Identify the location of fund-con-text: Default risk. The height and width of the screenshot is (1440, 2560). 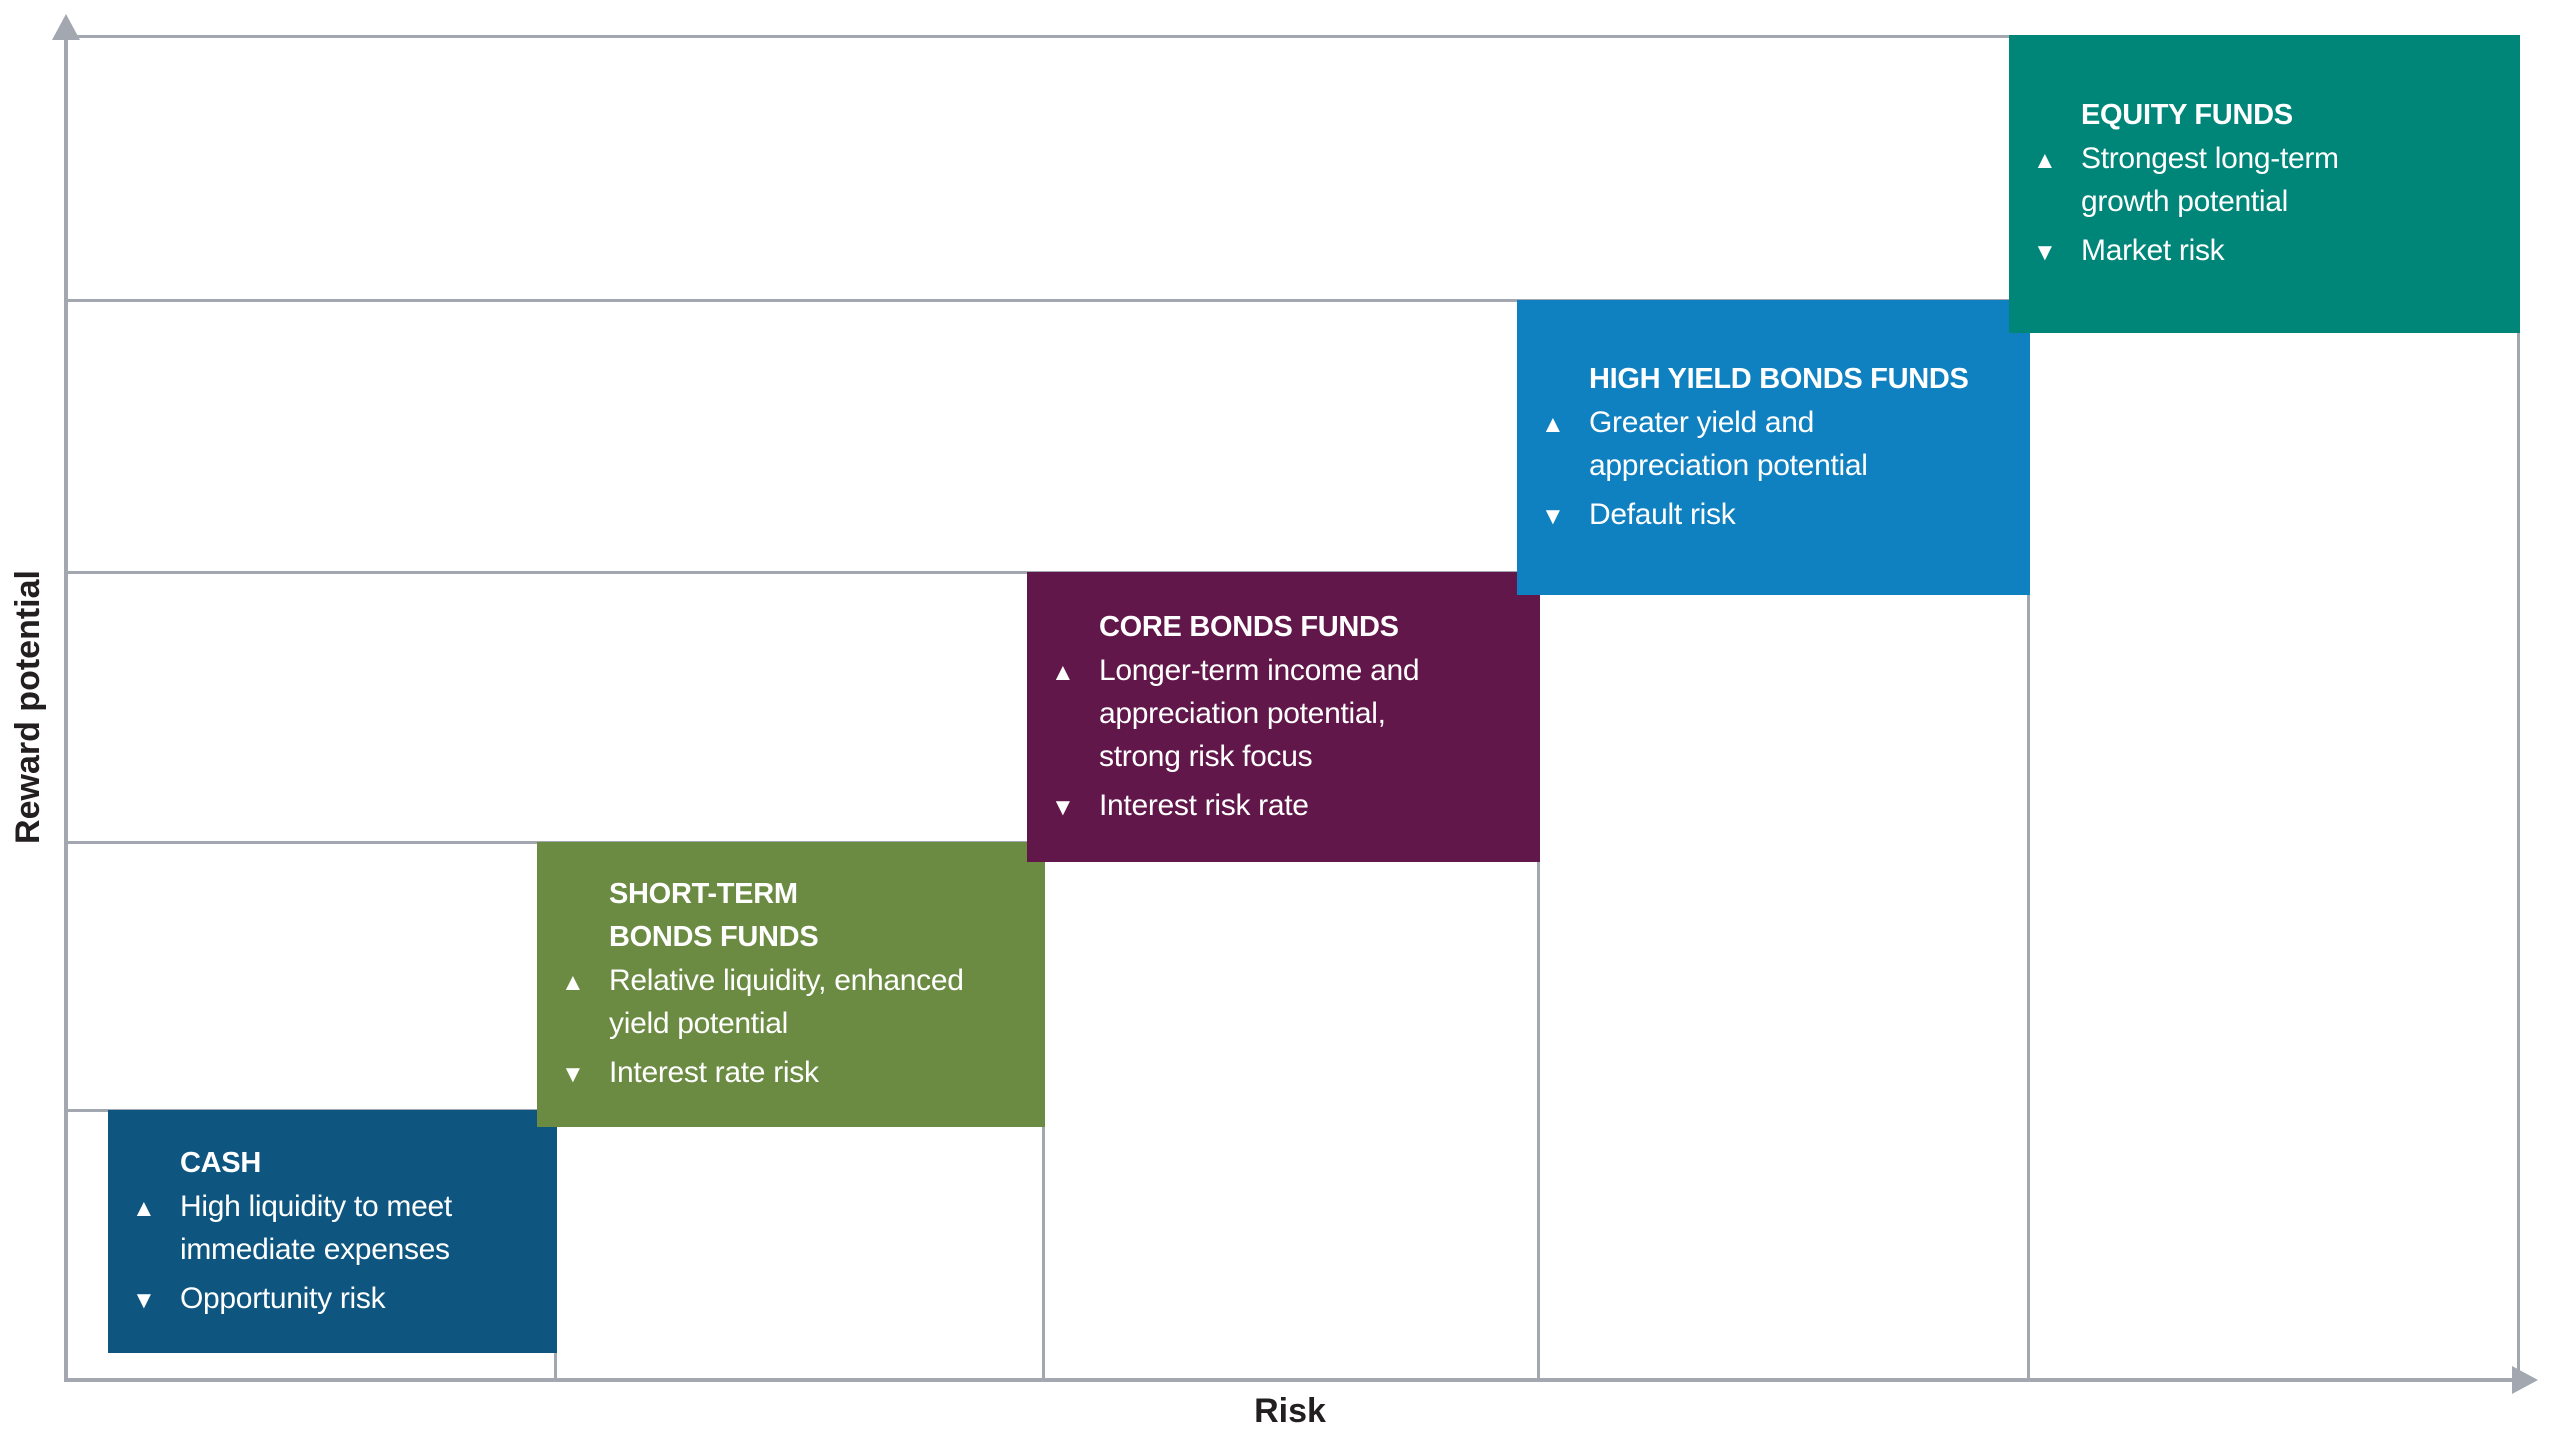
(1662, 514).